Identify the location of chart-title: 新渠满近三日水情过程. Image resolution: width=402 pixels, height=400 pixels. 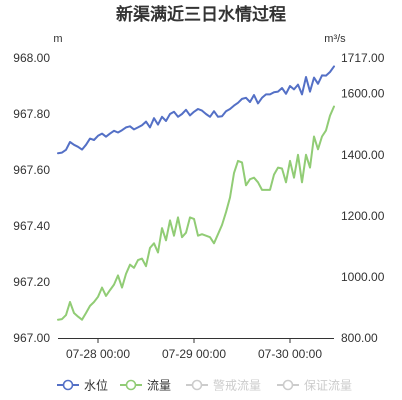
(201, 14).